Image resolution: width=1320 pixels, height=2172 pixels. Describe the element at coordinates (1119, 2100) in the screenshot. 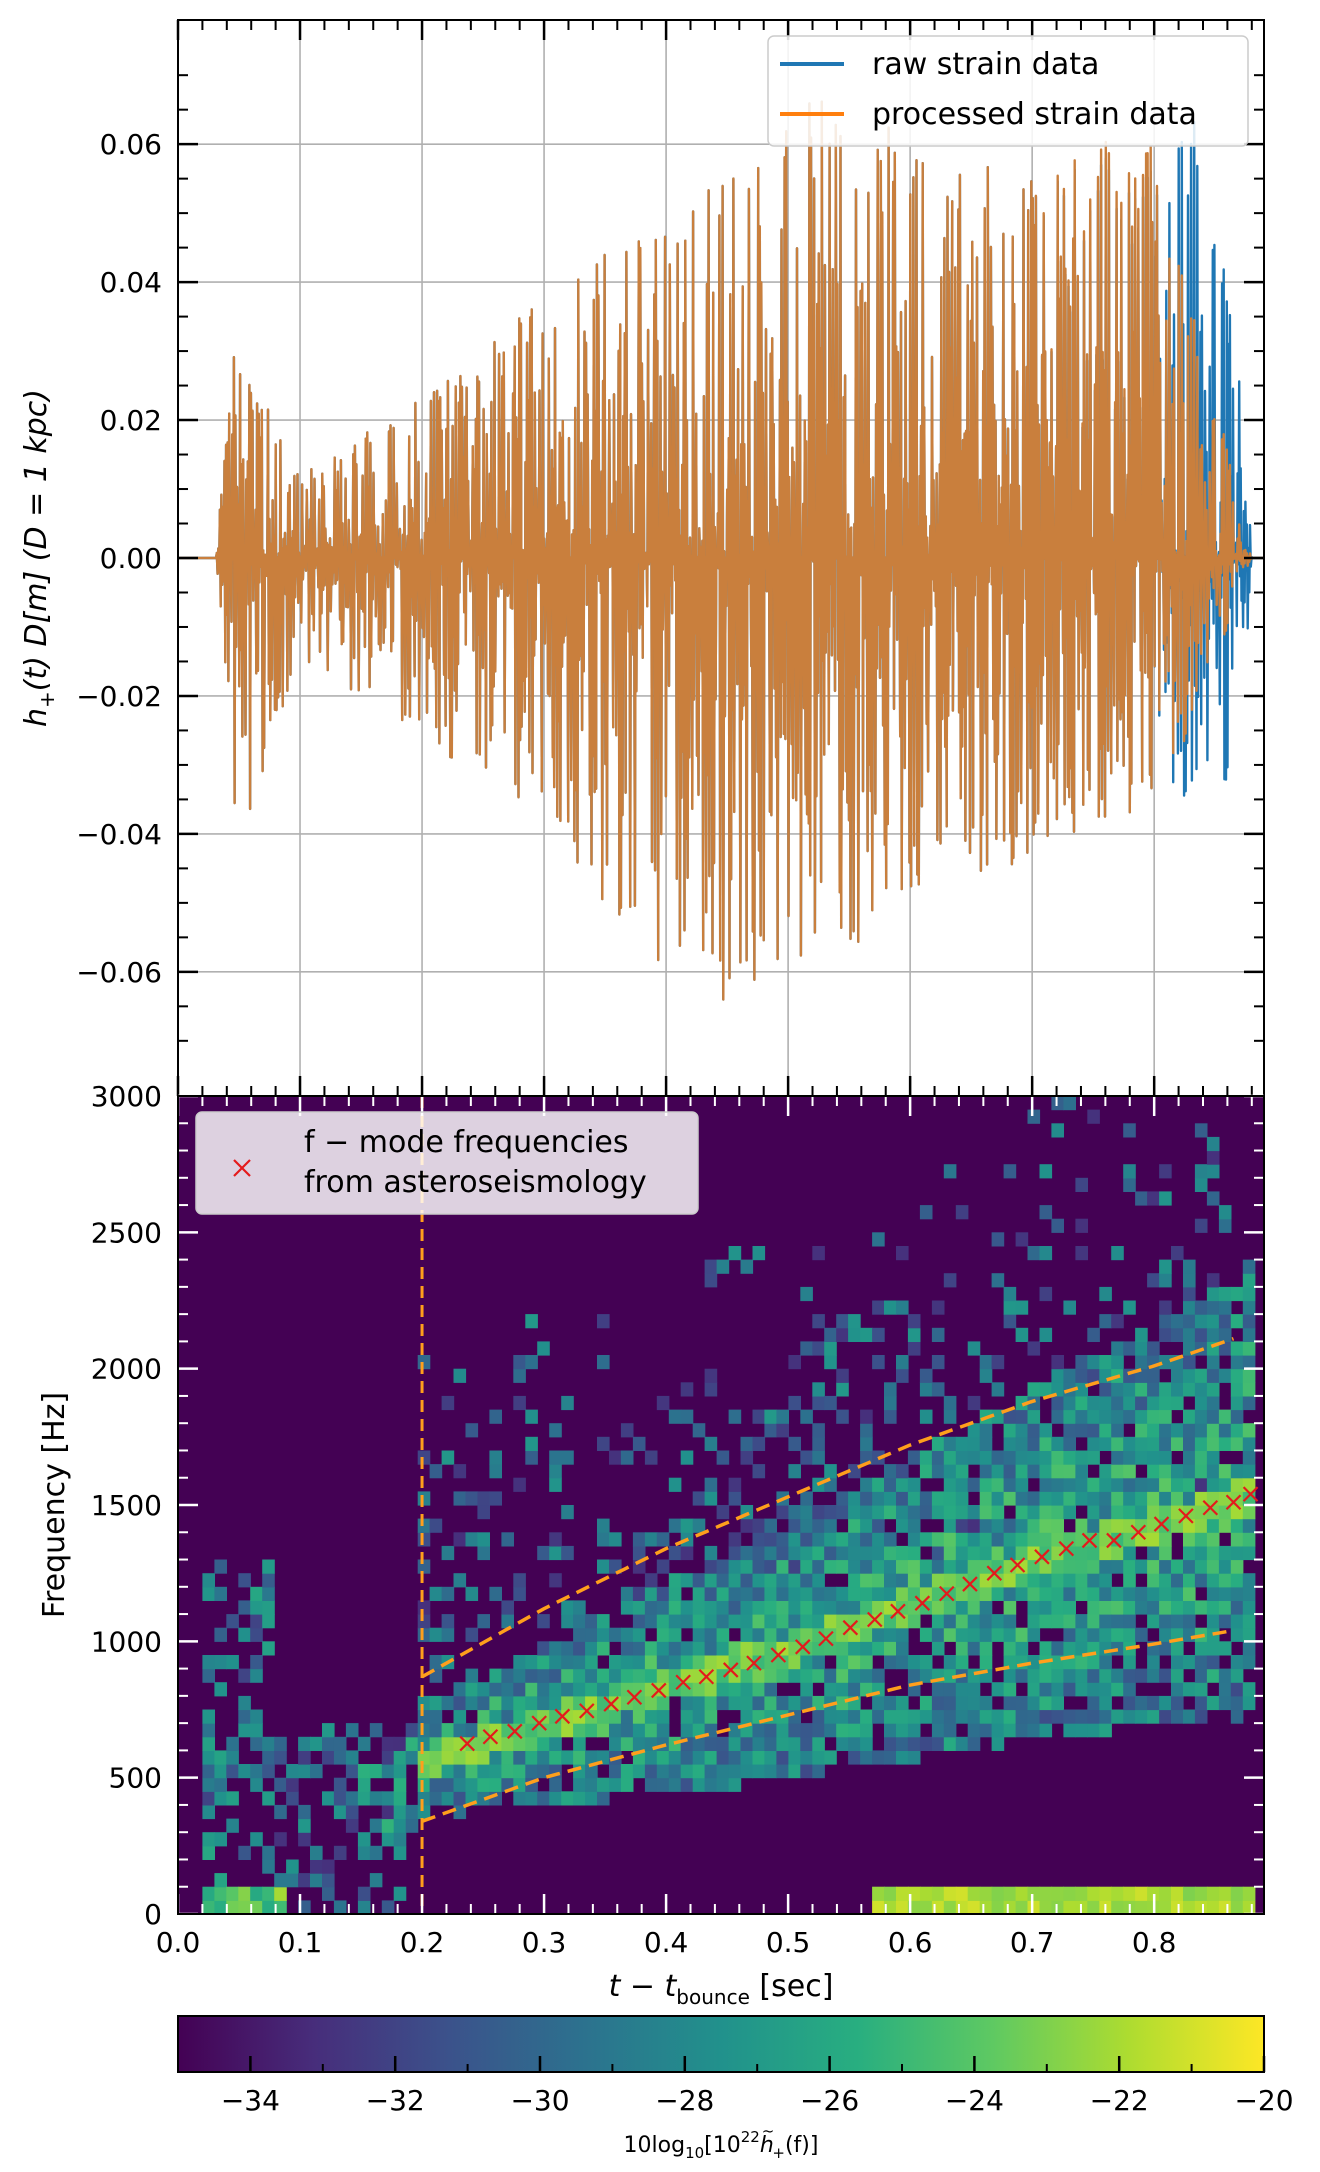

I see `cb-tick-label-6: −22` at that location.